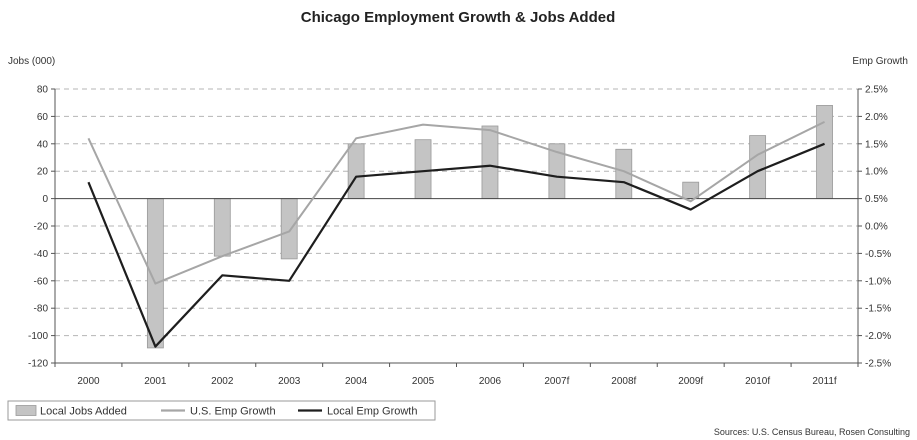 The height and width of the screenshot is (440, 917). What do you see at coordinates (41, 281) in the screenshot?
I see `left-tick-label: -60` at bounding box center [41, 281].